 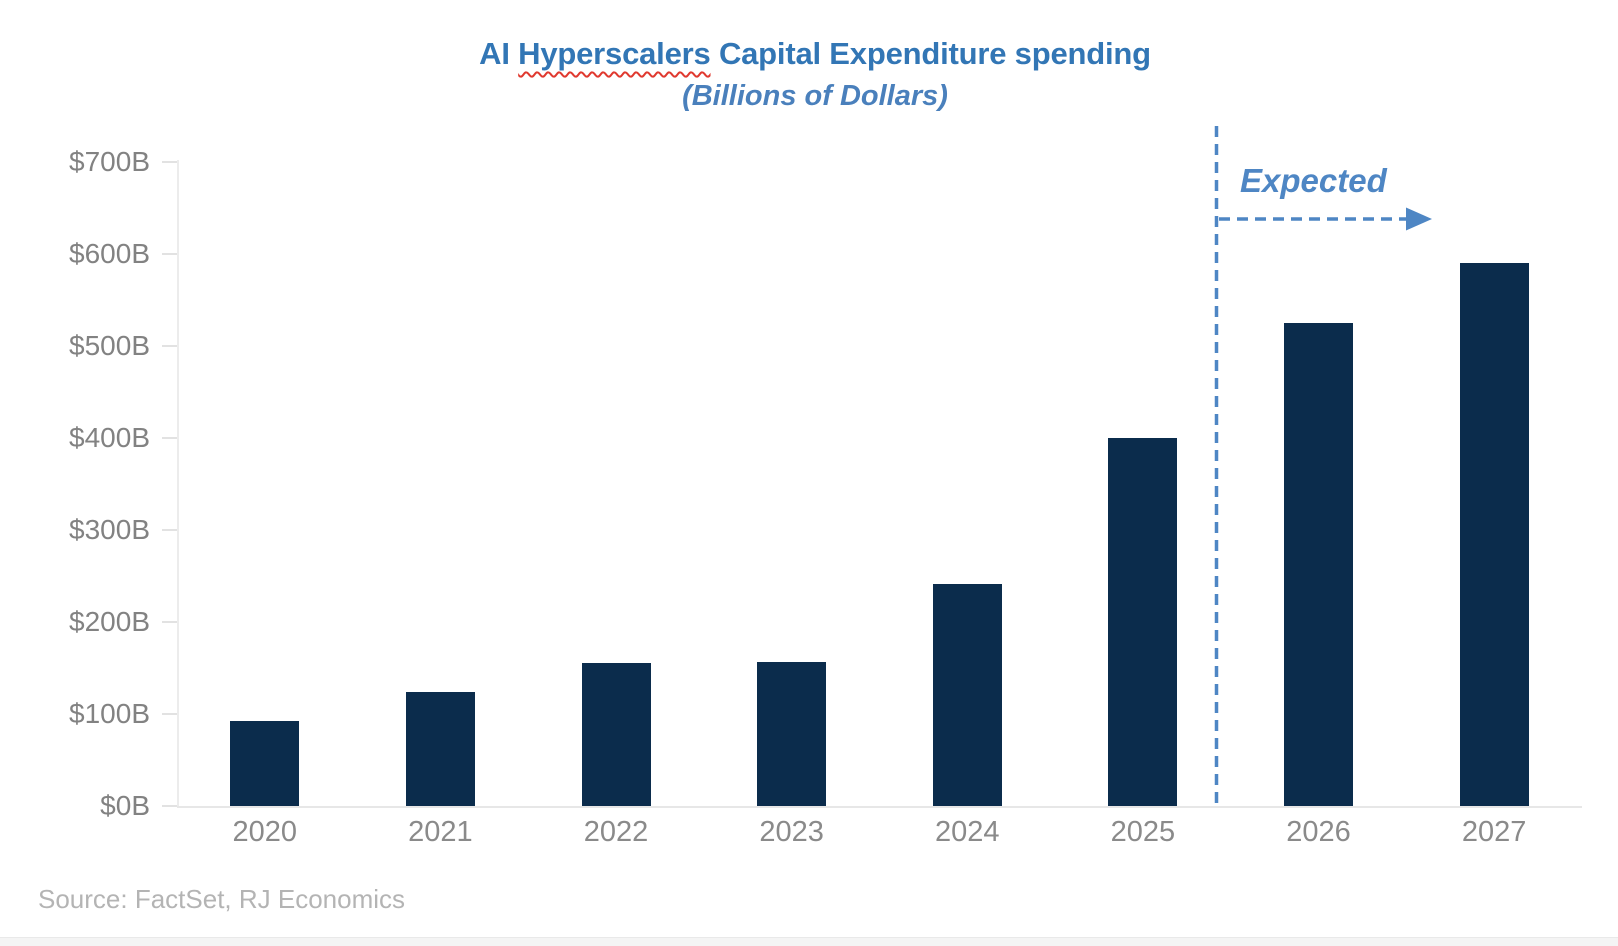 What do you see at coordinates (809, 941) in the screenshot?
I see `page-bottom-edge` at bounding box center [809, 941].